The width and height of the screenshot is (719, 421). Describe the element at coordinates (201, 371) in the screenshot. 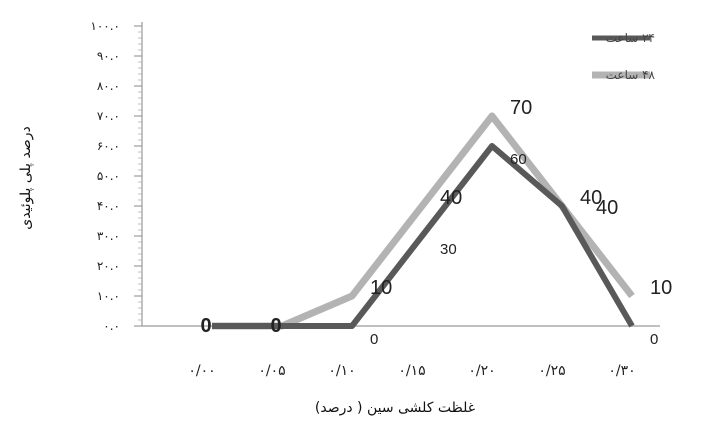

I see `x-tick-label: ۰/۰۰` at that location.